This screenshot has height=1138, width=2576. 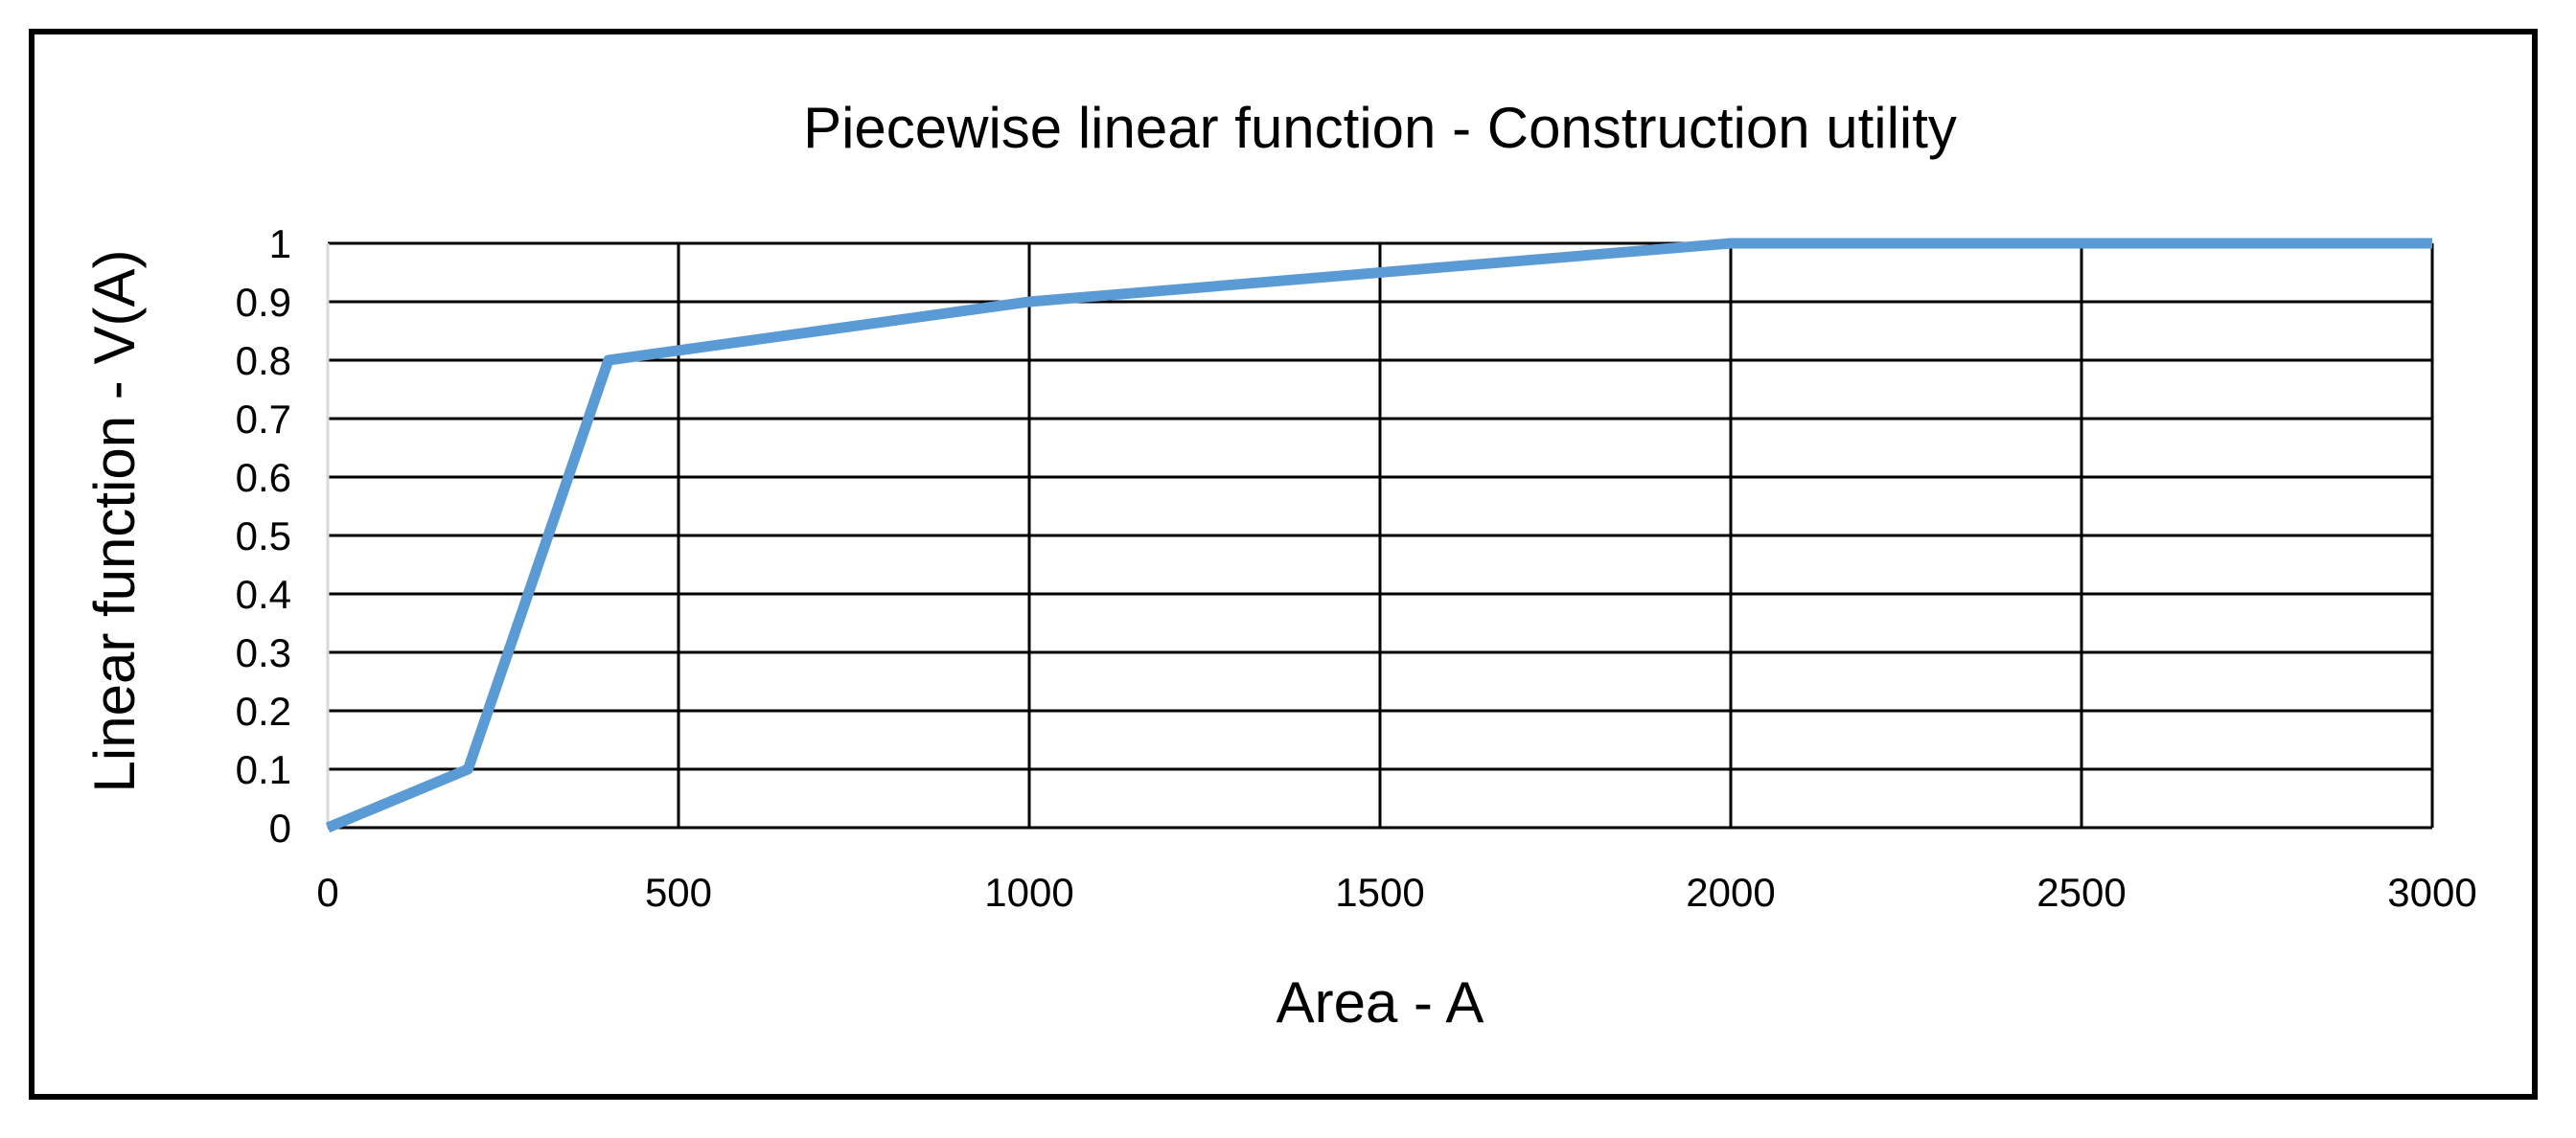 I want to click on x-tick-label: 500, so click(x=678, y=892).